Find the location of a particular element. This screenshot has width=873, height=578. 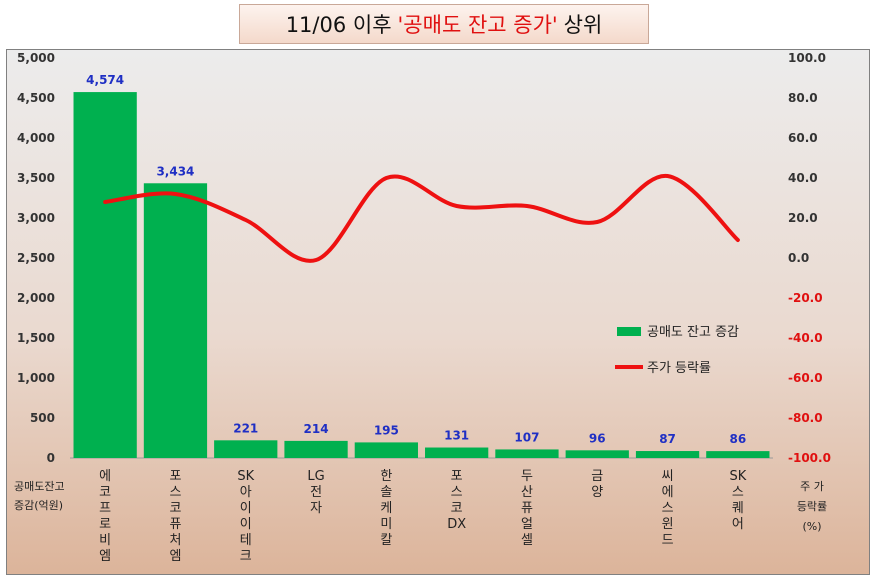

price-change-line is located at coordinates (421, 218).